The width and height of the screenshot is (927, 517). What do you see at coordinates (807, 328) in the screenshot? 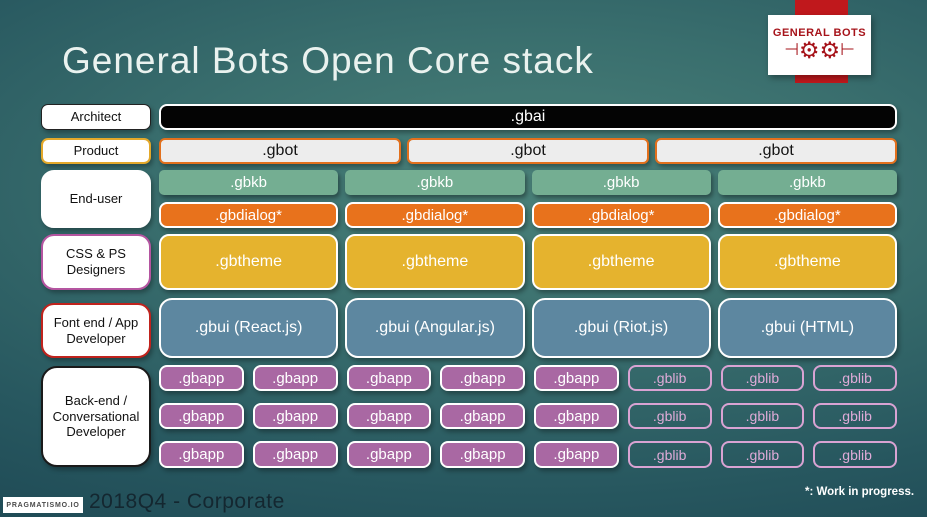
I see `block-gbui-html: .gbui (HTML)` at bounding box center [807, 328].